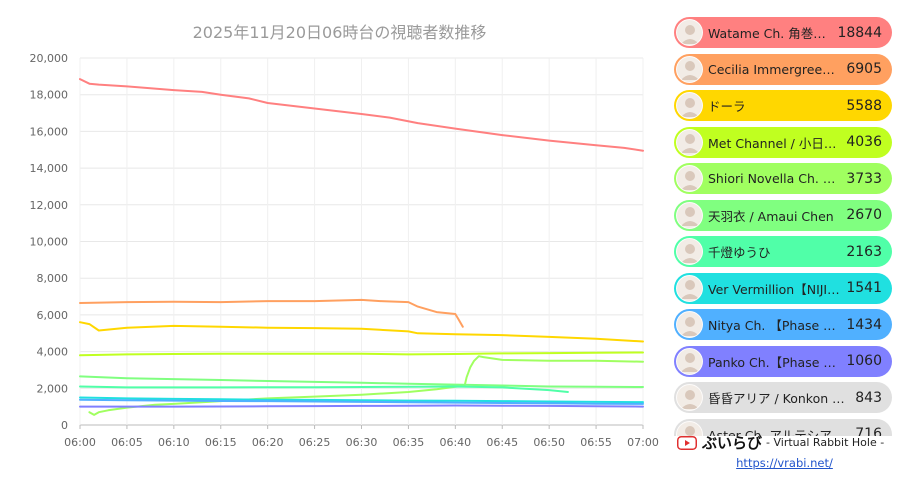  I want to click on legend-name: Cecilia Immergreen Ch. hololive-EN, so click(774, 69).